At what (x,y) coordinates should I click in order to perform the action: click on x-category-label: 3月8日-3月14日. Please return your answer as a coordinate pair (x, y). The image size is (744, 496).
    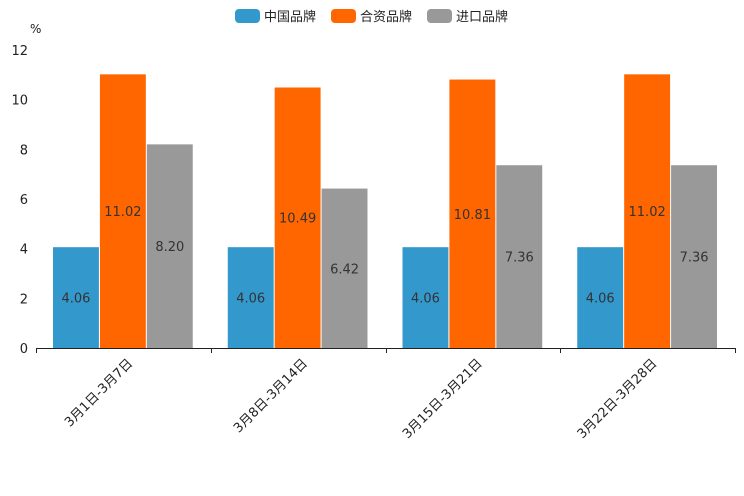
    Looking at the image, I should click on (271, 396).